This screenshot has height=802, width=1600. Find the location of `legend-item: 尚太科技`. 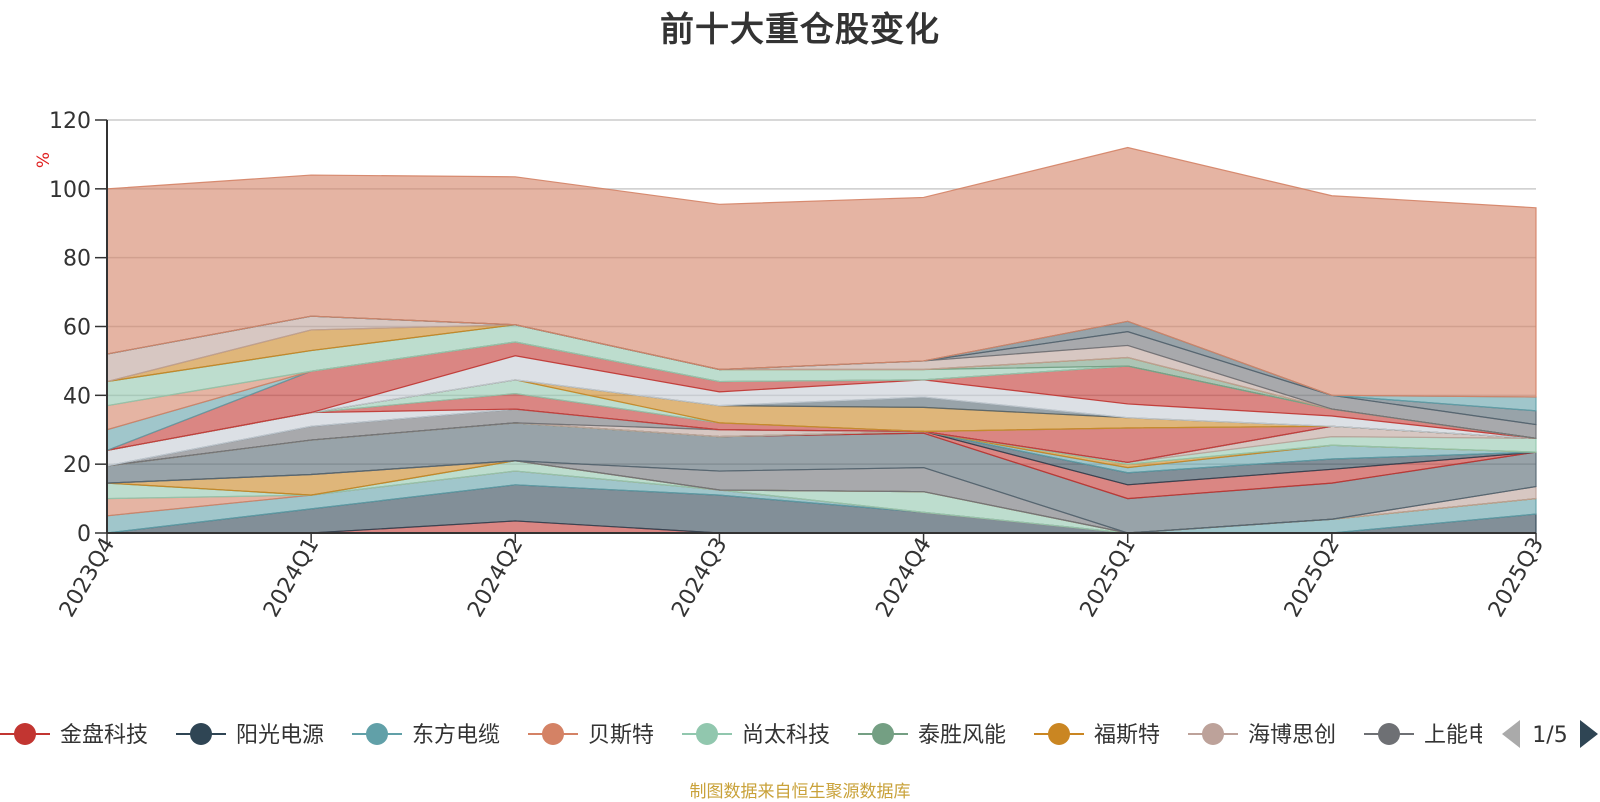

legend-item: 尚太科技 is located at coordinates (756, 735).